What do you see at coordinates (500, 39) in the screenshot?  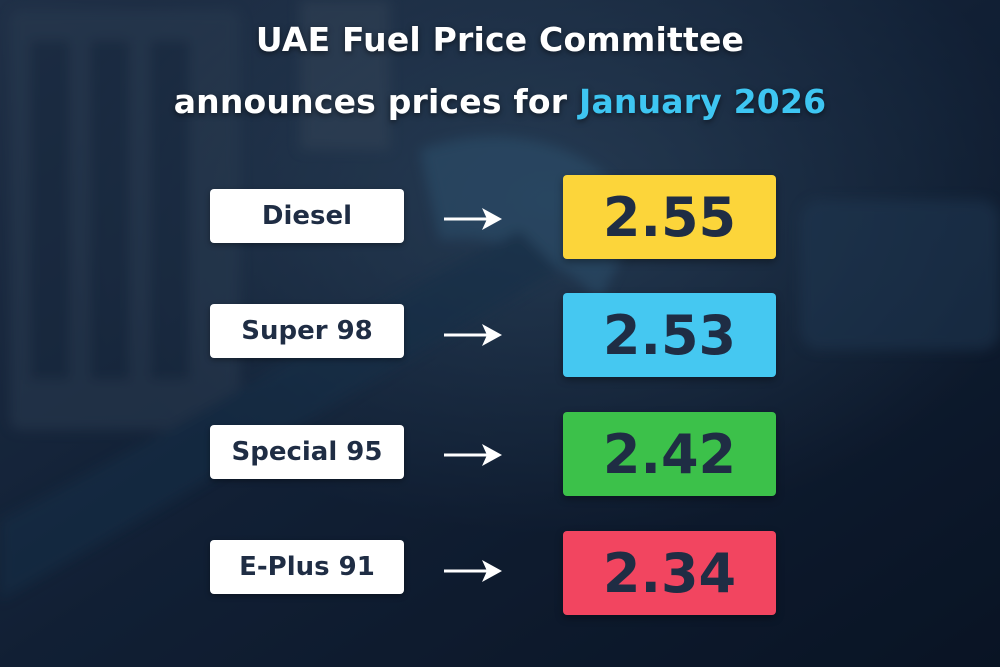 I see `headline-line-1: UAE Fuel Price Committee` at bounding box center [500, 39].